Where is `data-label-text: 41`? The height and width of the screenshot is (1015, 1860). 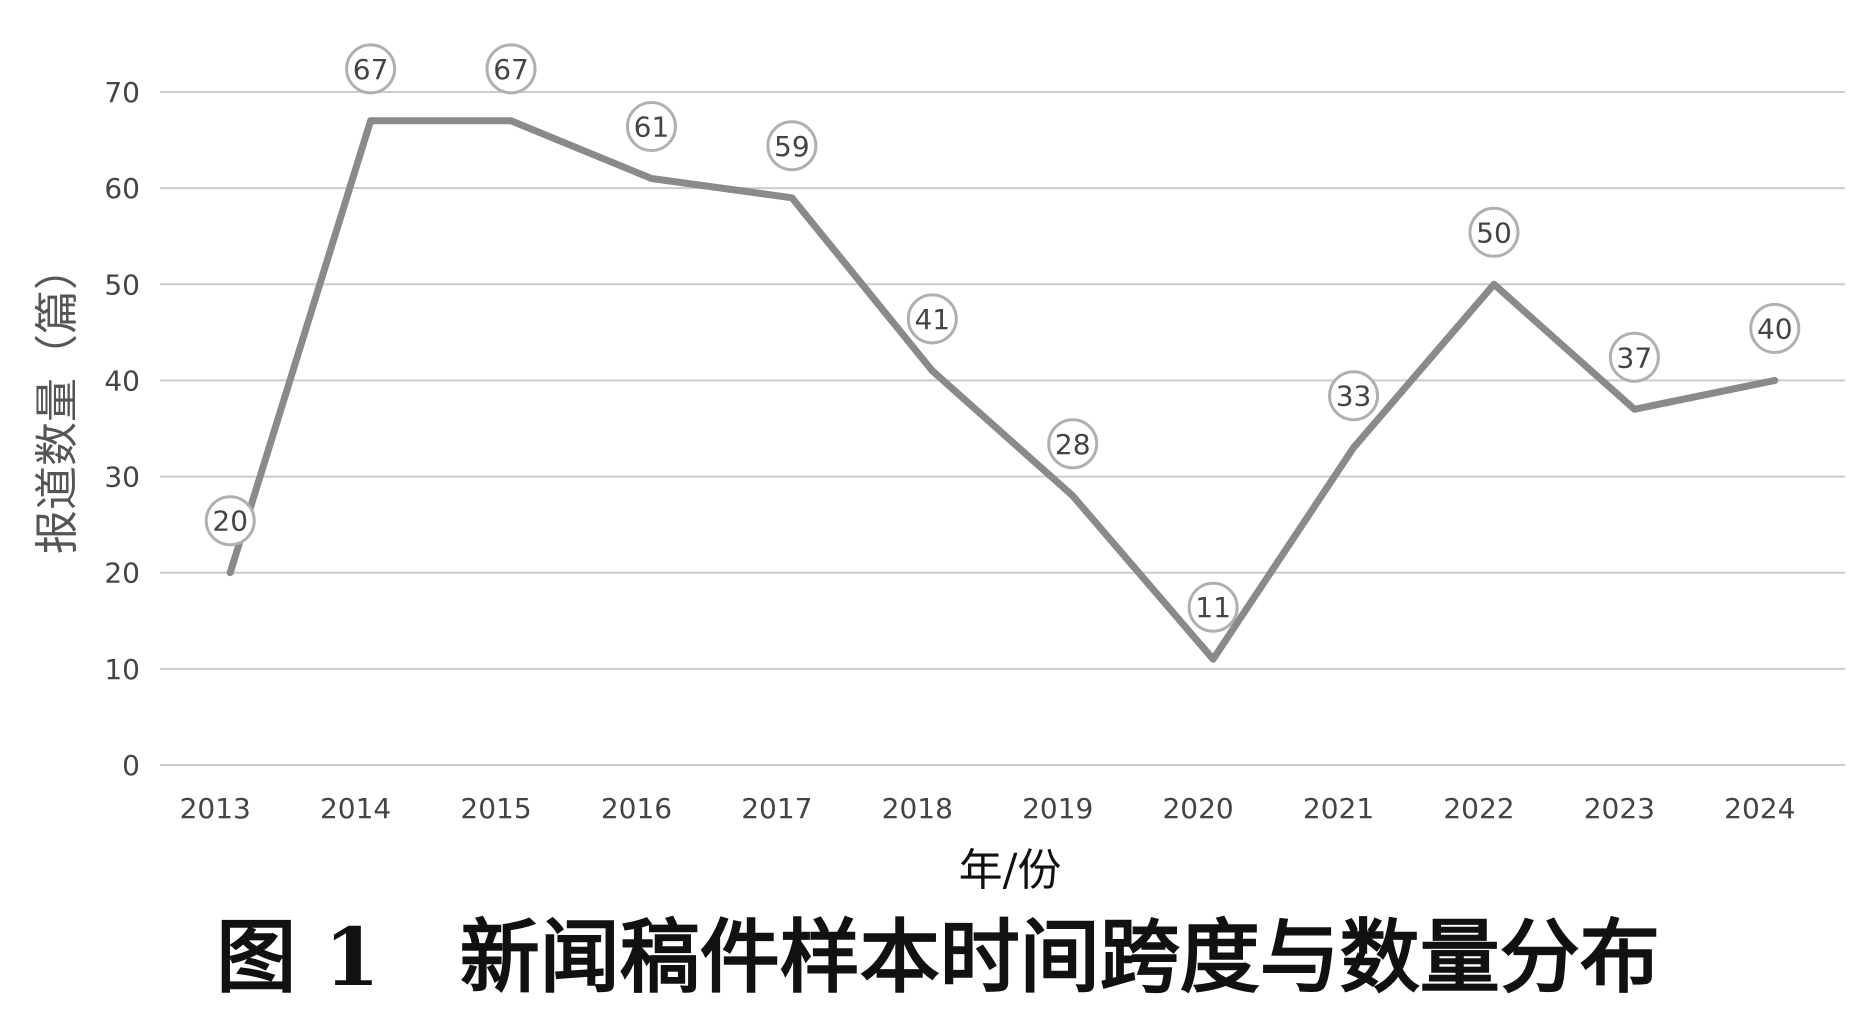
data-label-text: 41 is located at coordinates (932, 319).